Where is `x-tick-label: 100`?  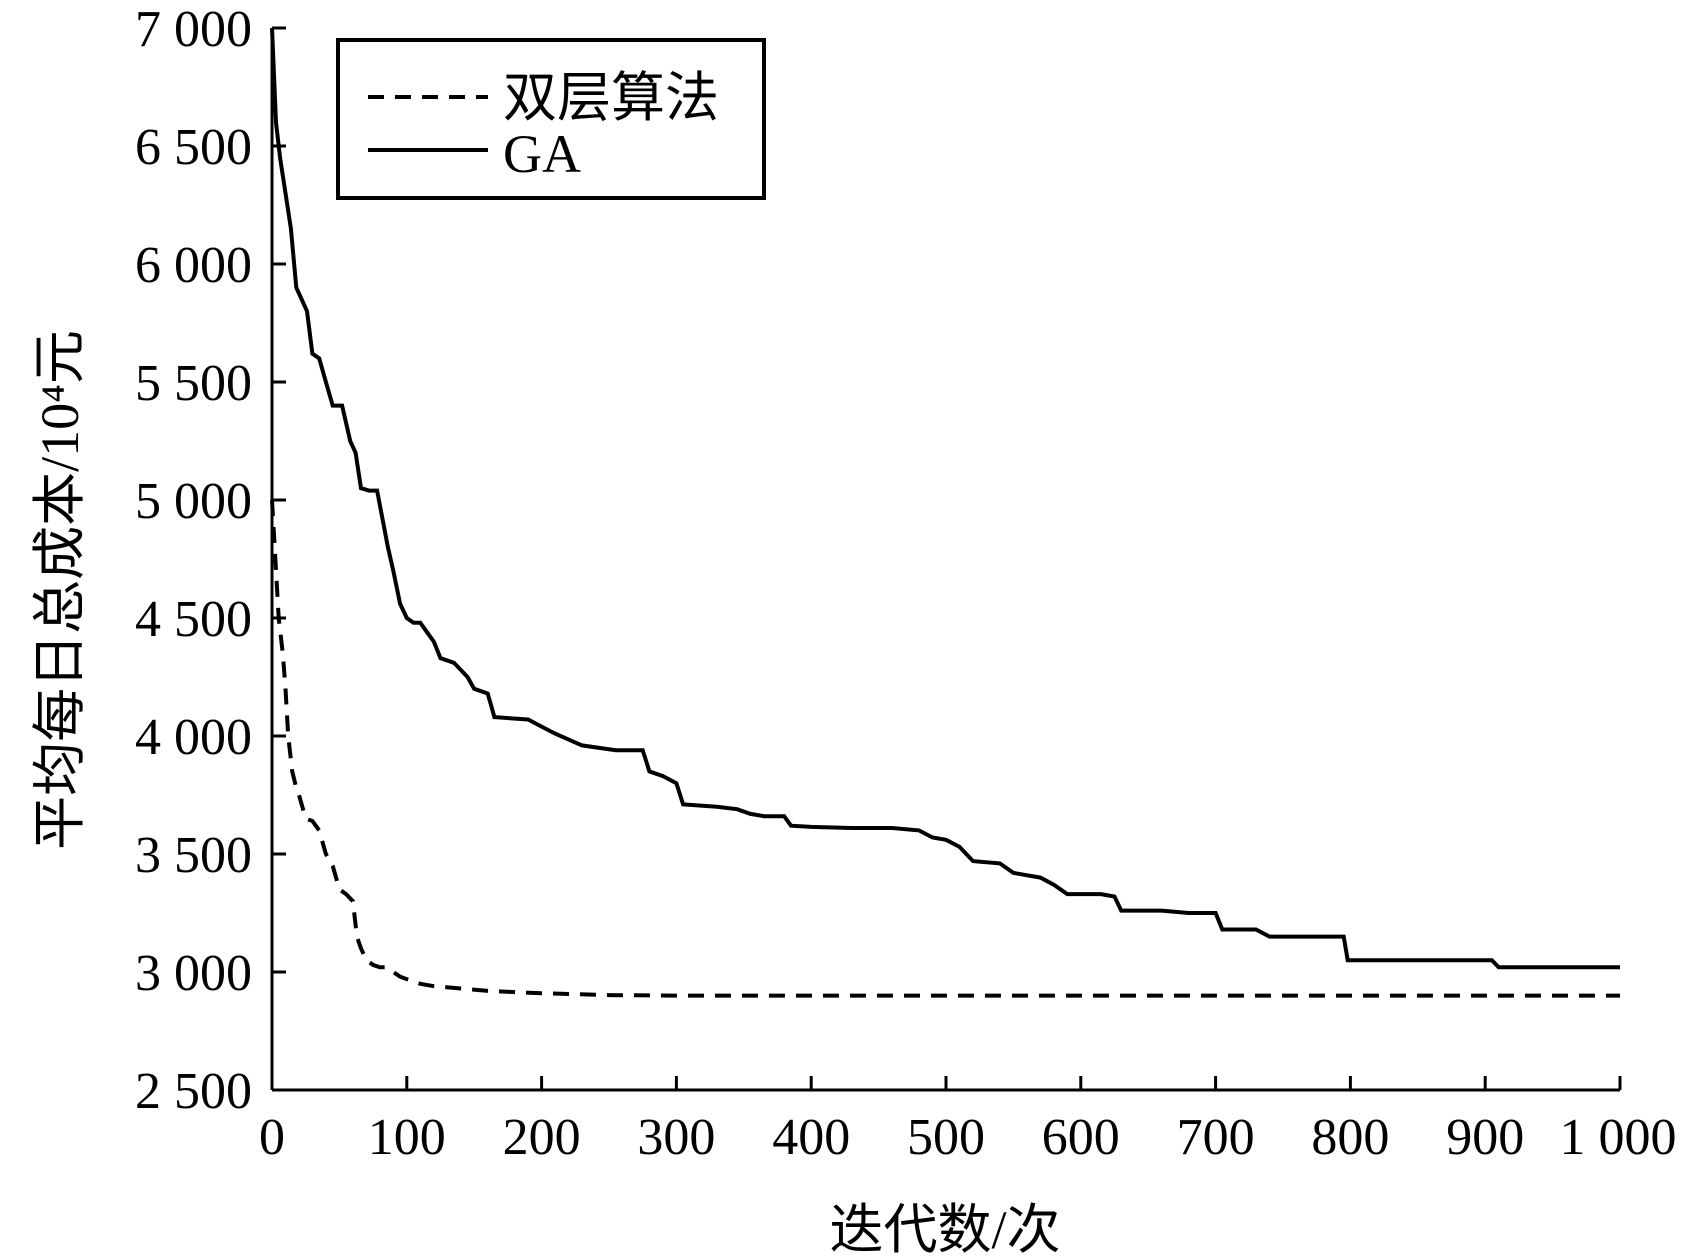
x-tick-label: 100 is located at coordinates (407, 1137).